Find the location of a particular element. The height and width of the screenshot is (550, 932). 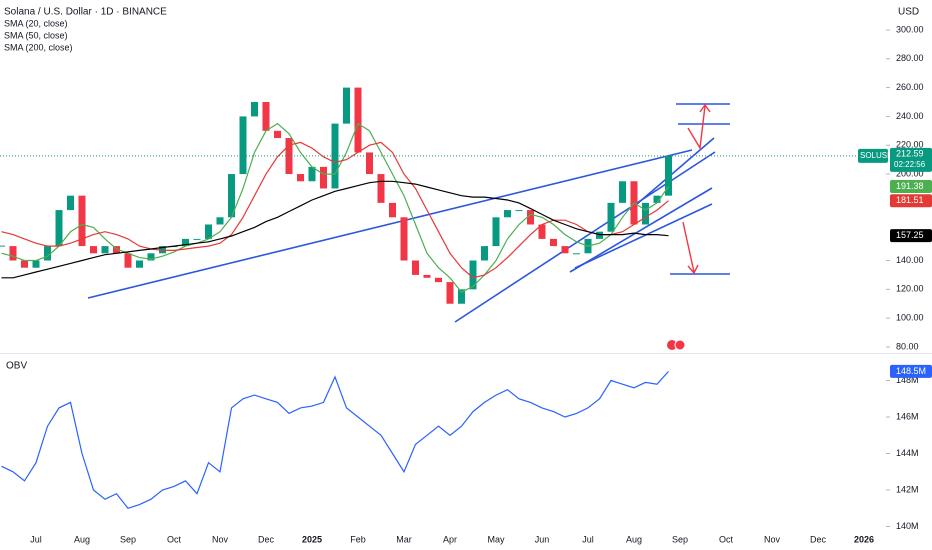

x-tick-label: May is located at coordinates (496, 539).